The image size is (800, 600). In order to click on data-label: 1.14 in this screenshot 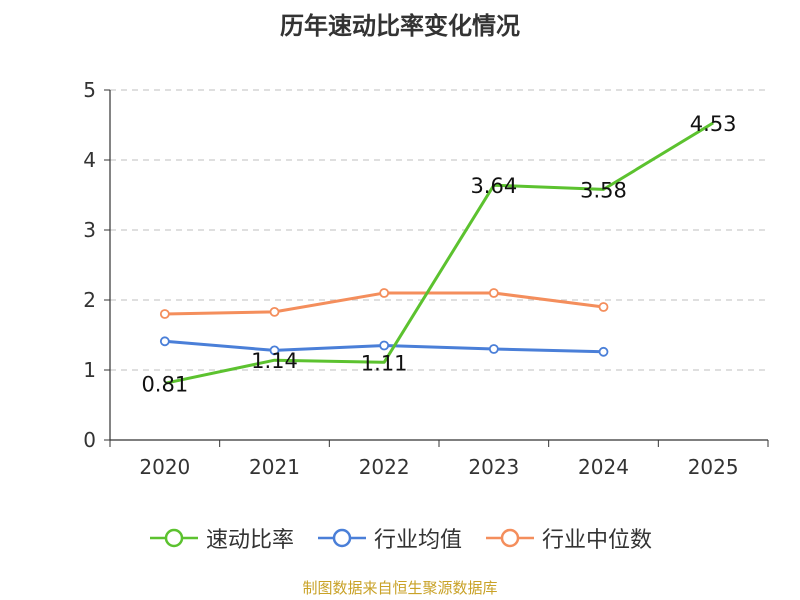, I will do `click(274, 361)`.